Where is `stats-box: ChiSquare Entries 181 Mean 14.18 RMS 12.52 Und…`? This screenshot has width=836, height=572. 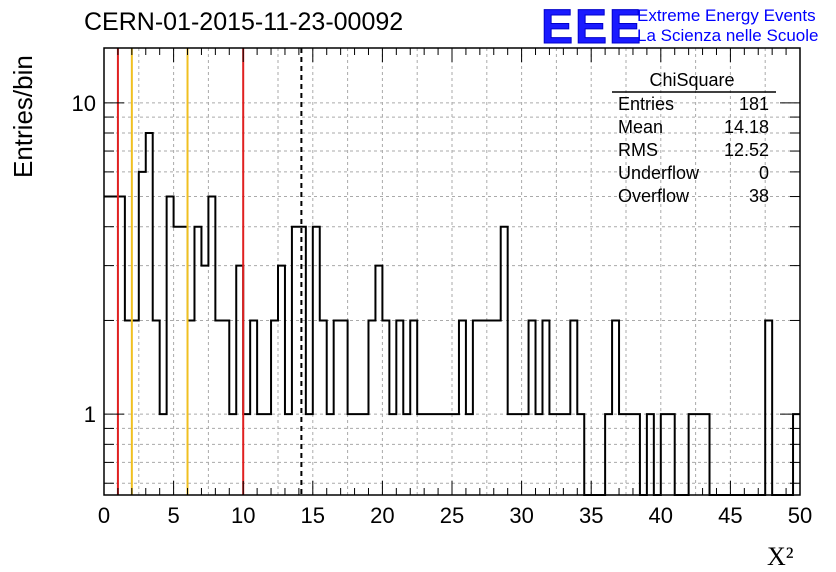 stats-box: ChiSquare Entries 181 Mean 14.18 RMS 12.52 Und… is located at coordinates (694, 138).